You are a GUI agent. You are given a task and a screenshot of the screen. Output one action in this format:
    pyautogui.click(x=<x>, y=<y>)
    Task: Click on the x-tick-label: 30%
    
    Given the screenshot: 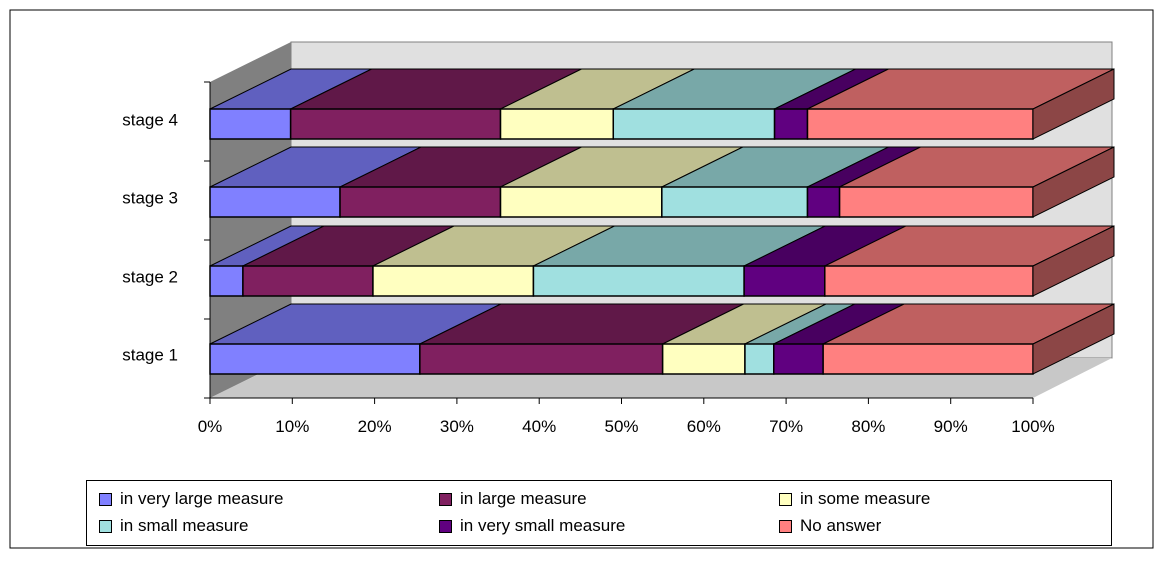 What is the action you would take?
    pyautogui.click(x=457, y=426)
    